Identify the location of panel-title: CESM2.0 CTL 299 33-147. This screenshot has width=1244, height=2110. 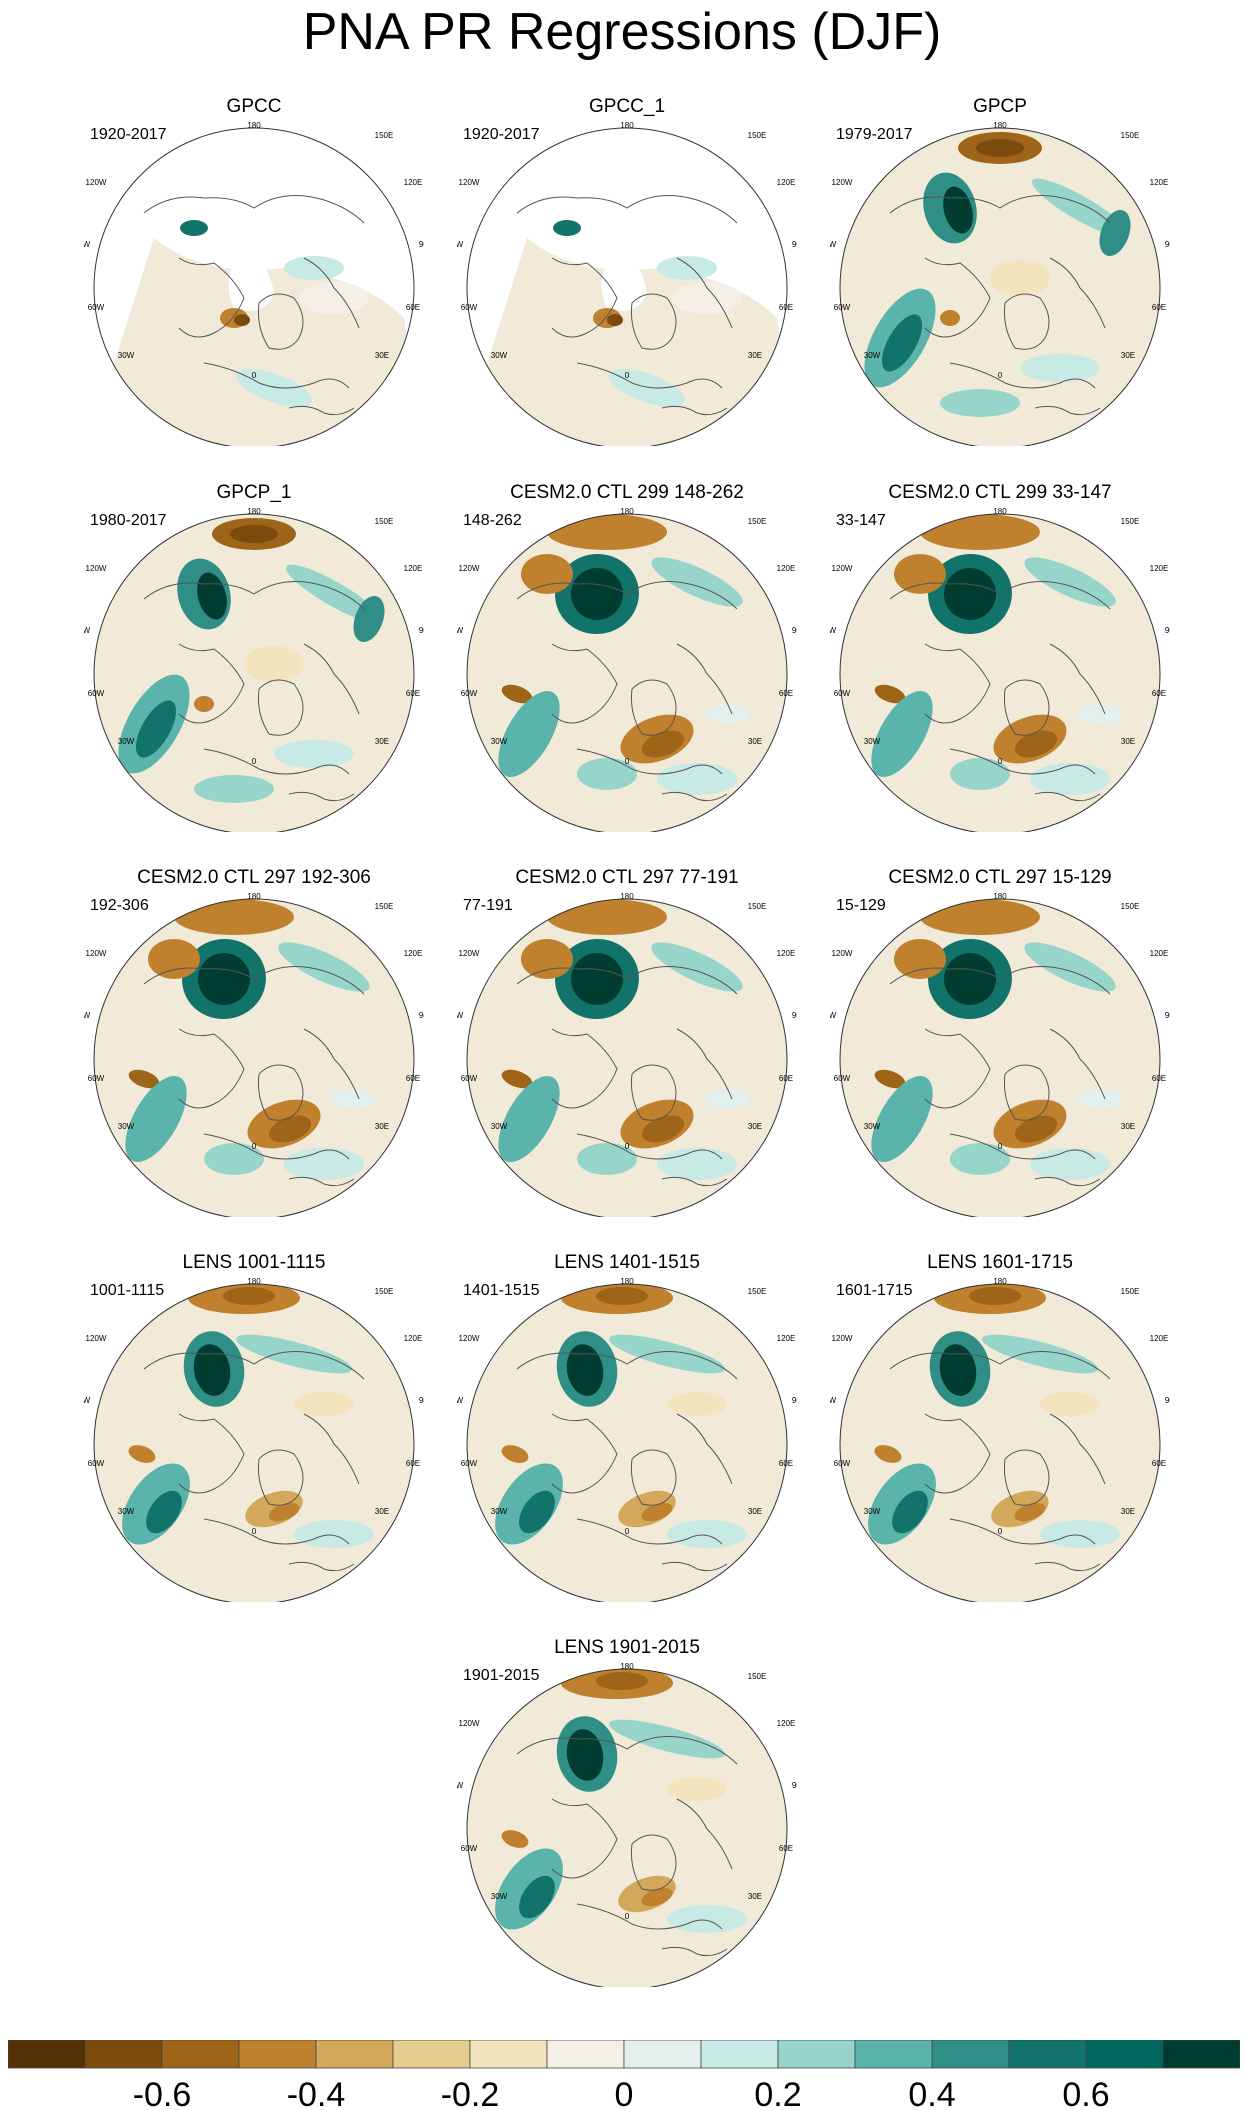
(1000, 492).